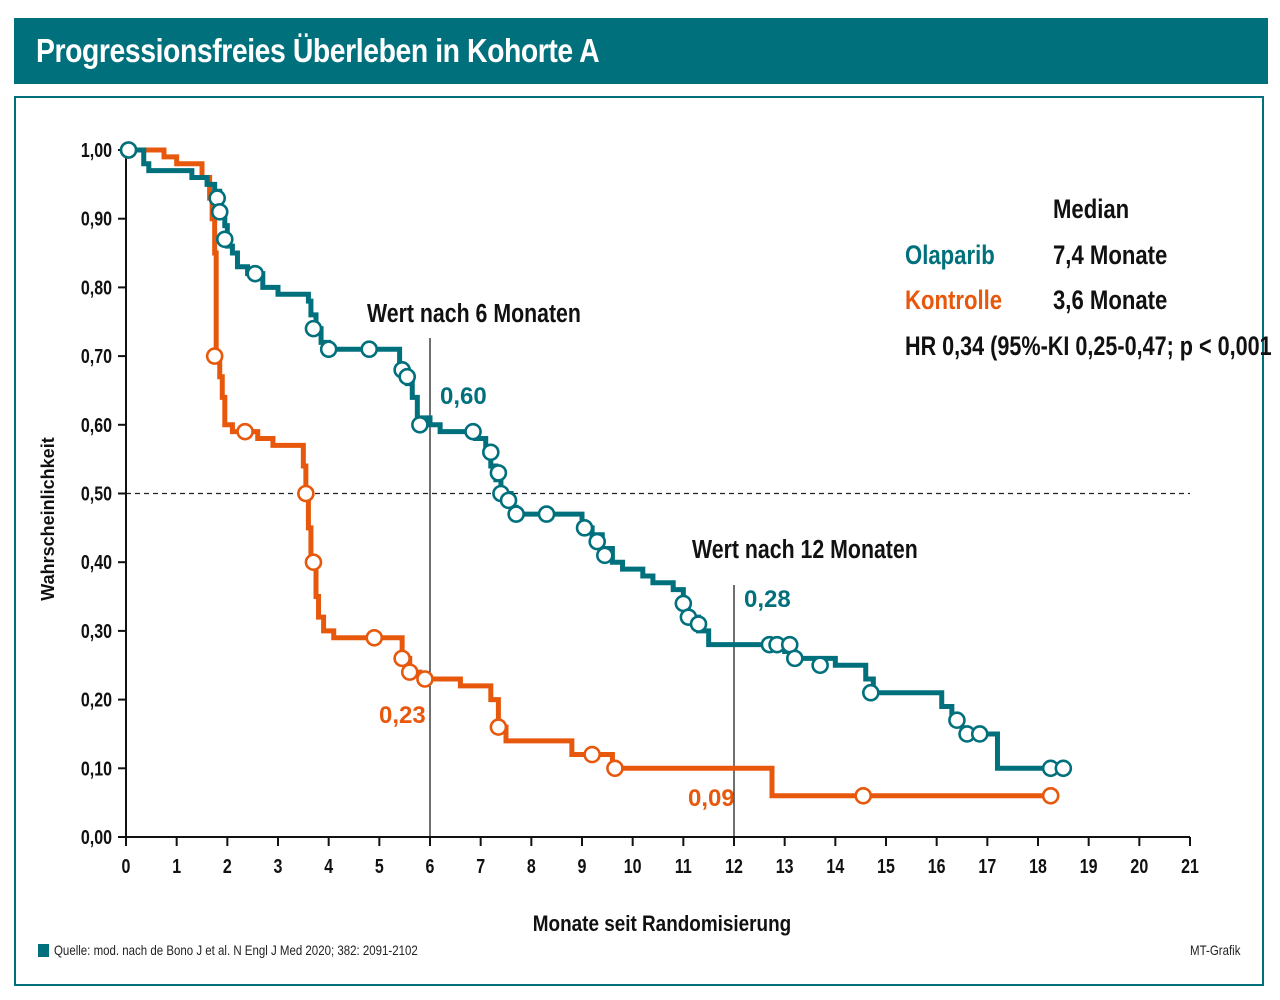  I want to click on source-marker, so click(43, 950).